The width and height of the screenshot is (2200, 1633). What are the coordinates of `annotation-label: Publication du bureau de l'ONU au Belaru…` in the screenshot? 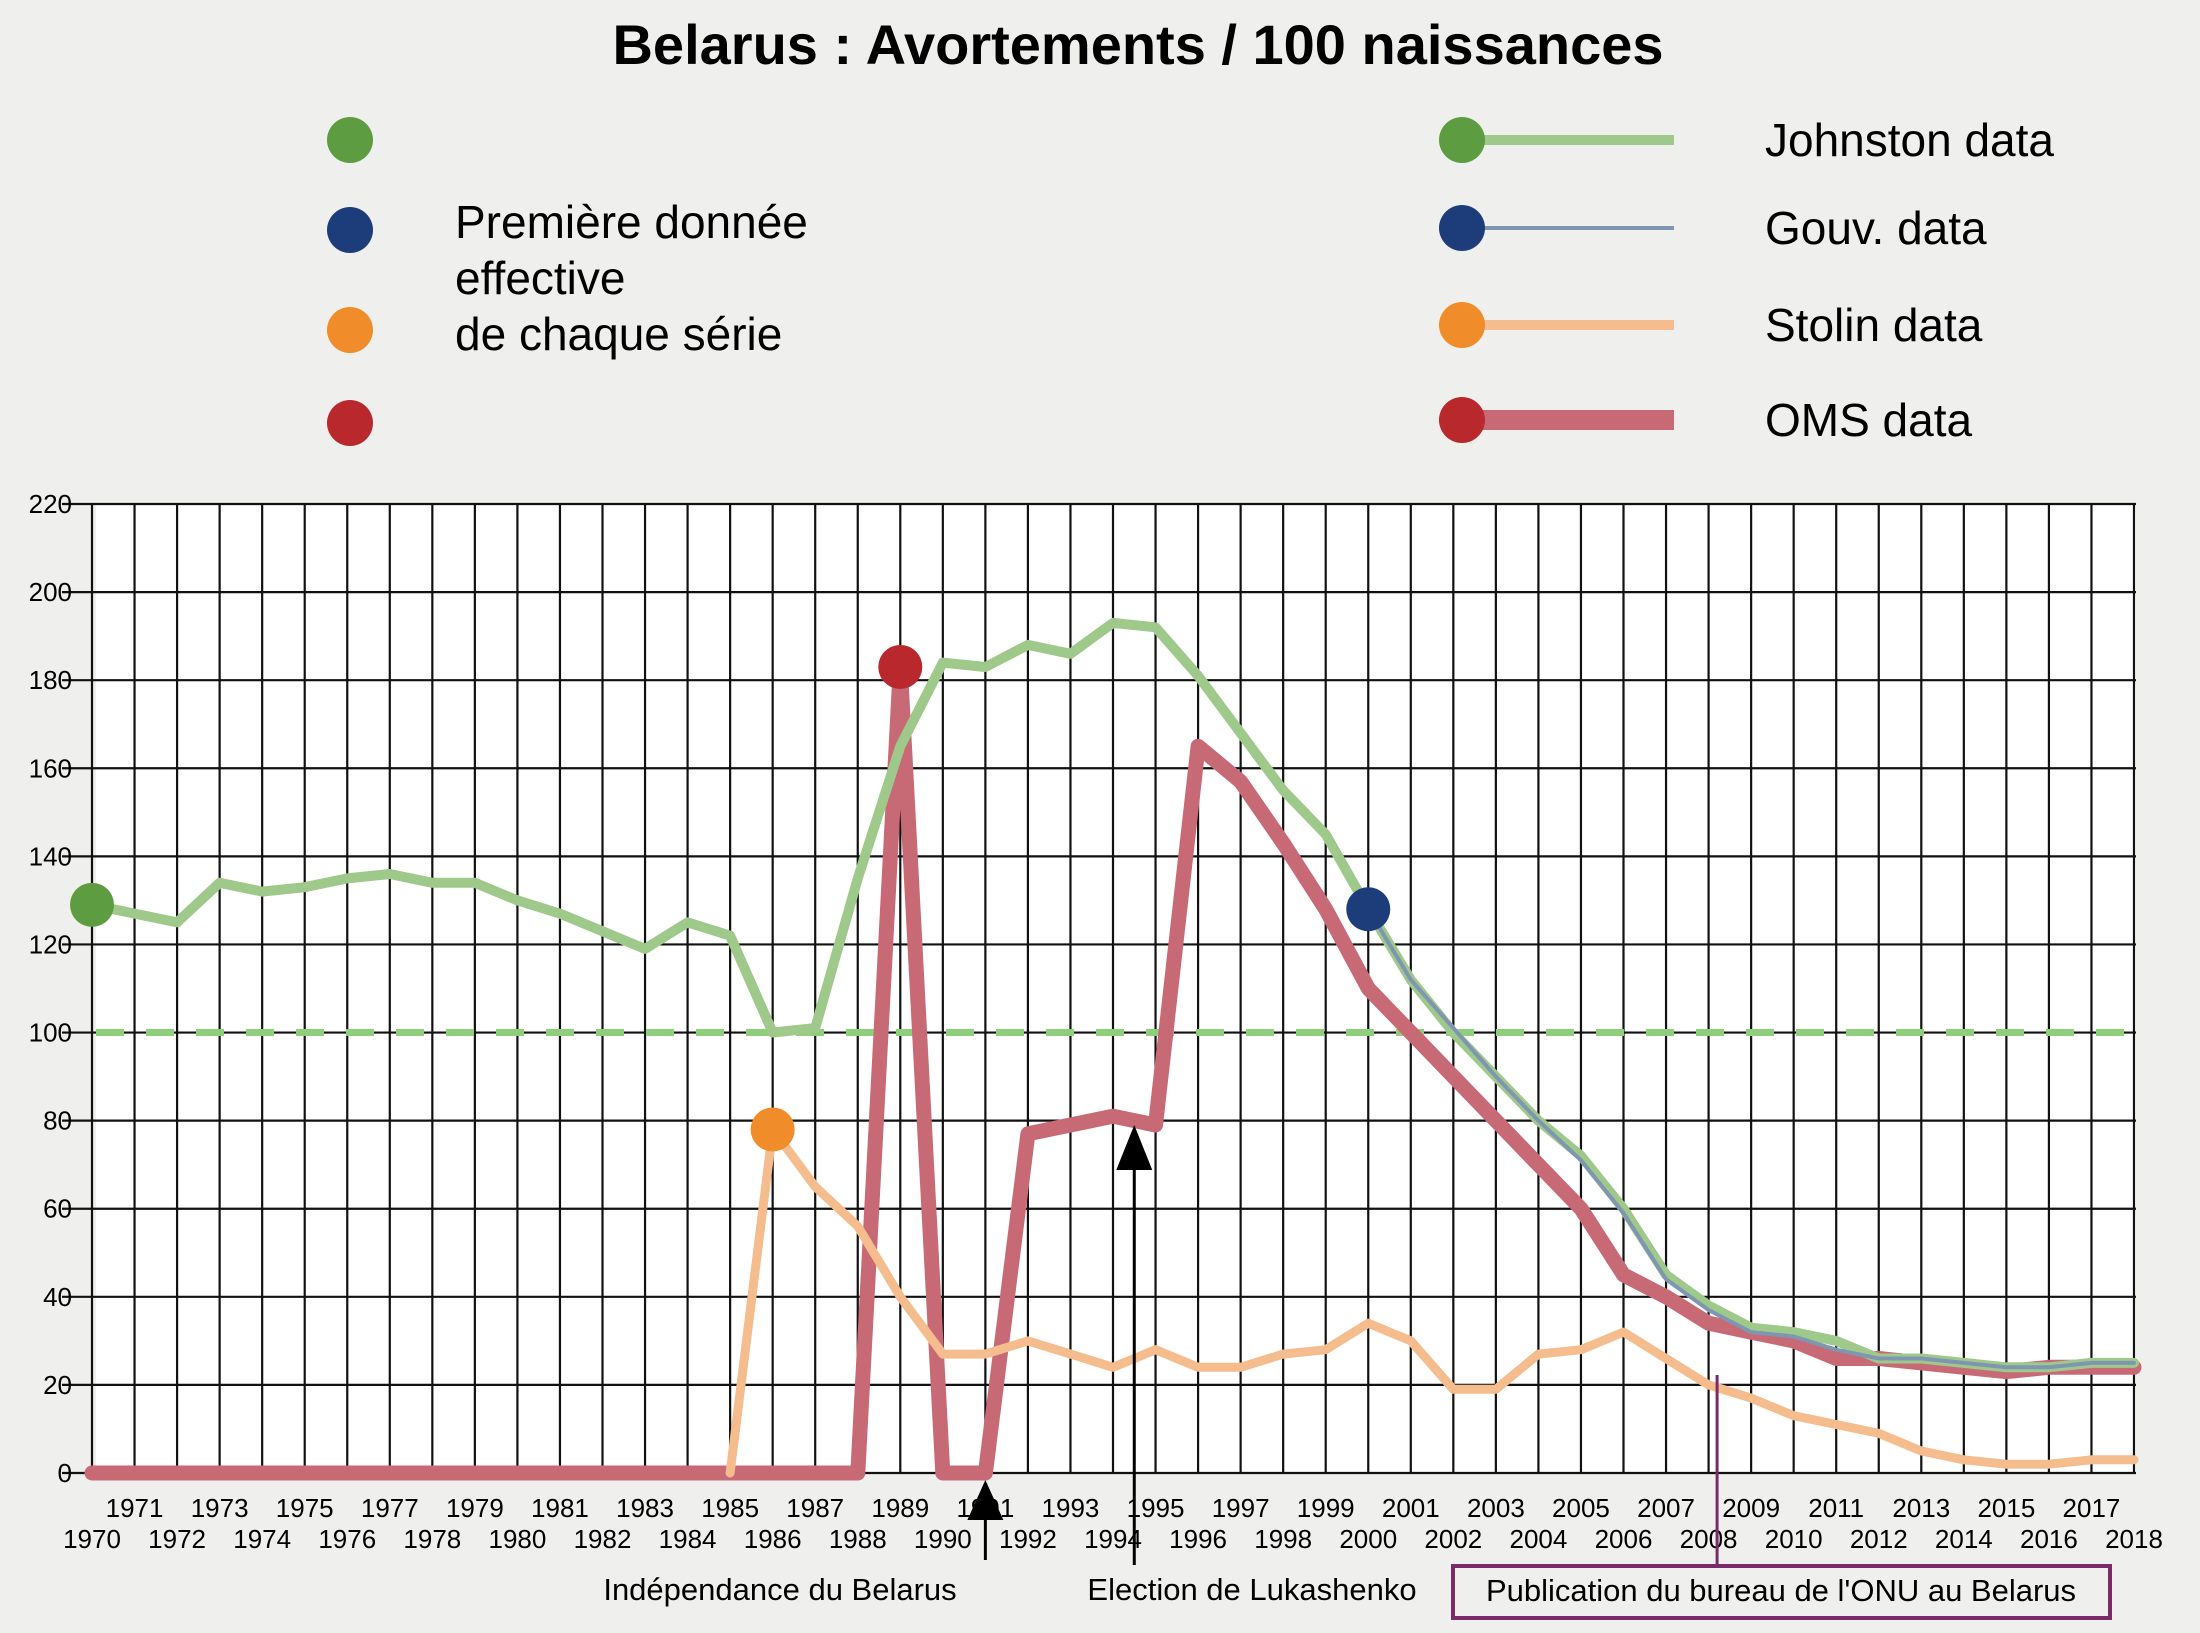 It's located at (1781, 1590).